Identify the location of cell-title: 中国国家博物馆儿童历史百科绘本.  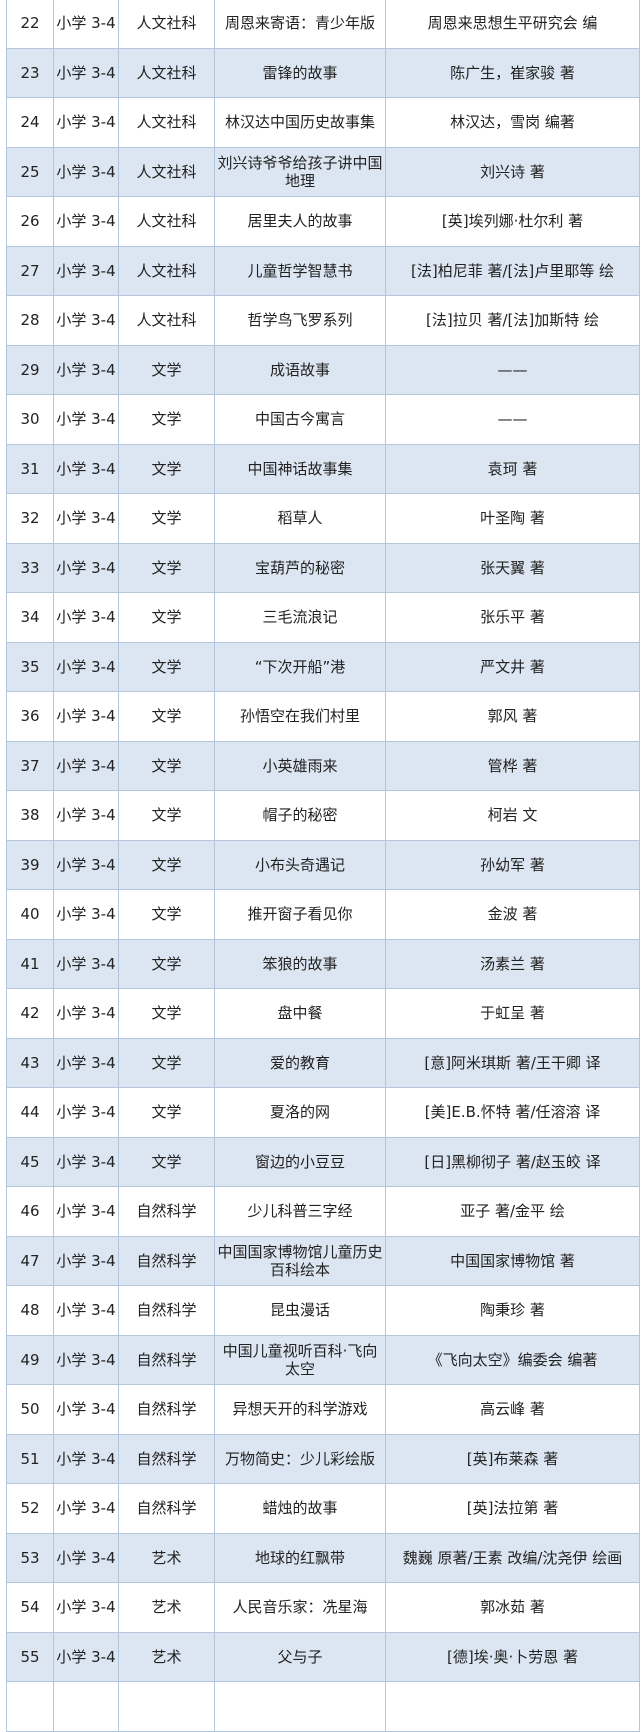
(300, 1260).